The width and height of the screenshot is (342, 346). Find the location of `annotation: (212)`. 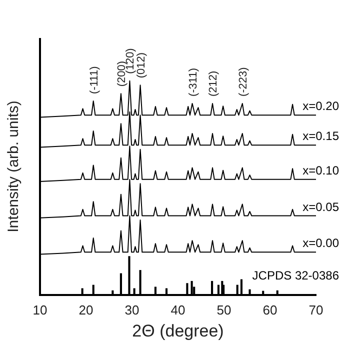

annotation: (212) is located at coordinates (214, 83).